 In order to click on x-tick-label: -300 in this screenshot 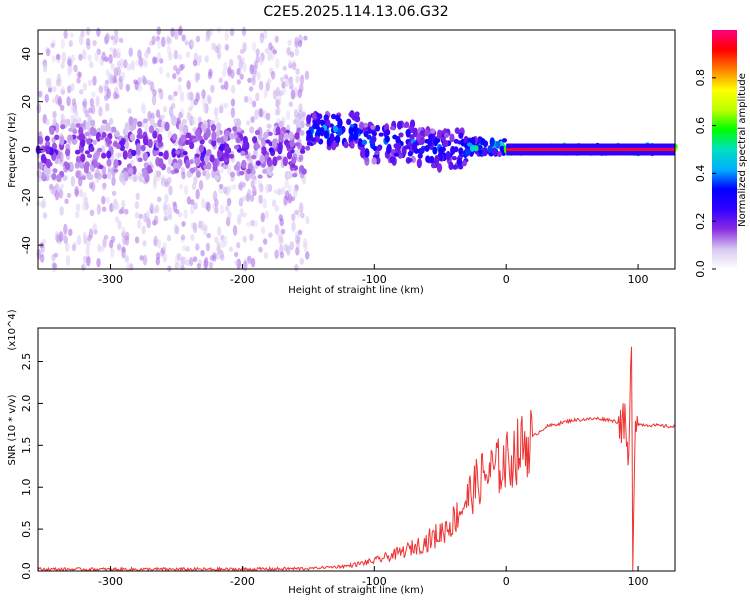, I will do `click(110, 279)`.